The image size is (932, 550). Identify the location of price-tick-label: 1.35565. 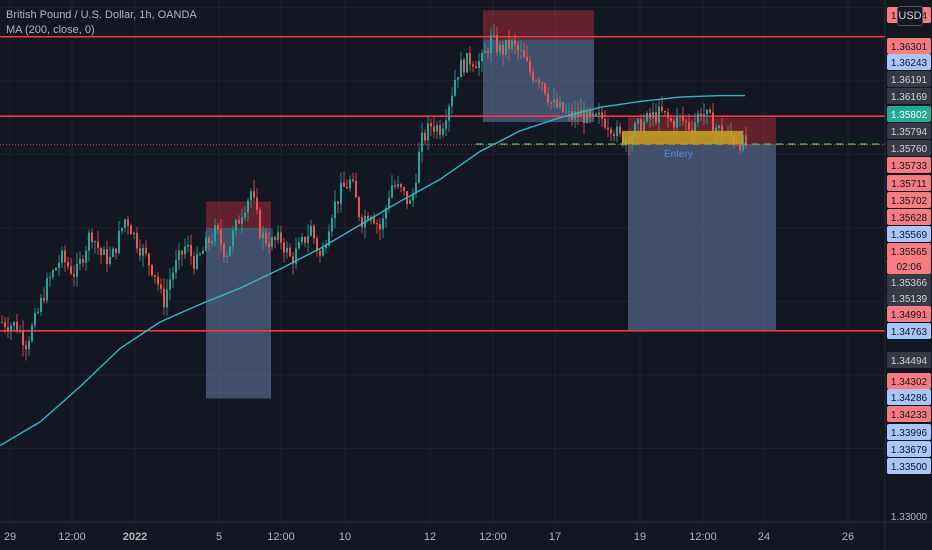
(909, 252).